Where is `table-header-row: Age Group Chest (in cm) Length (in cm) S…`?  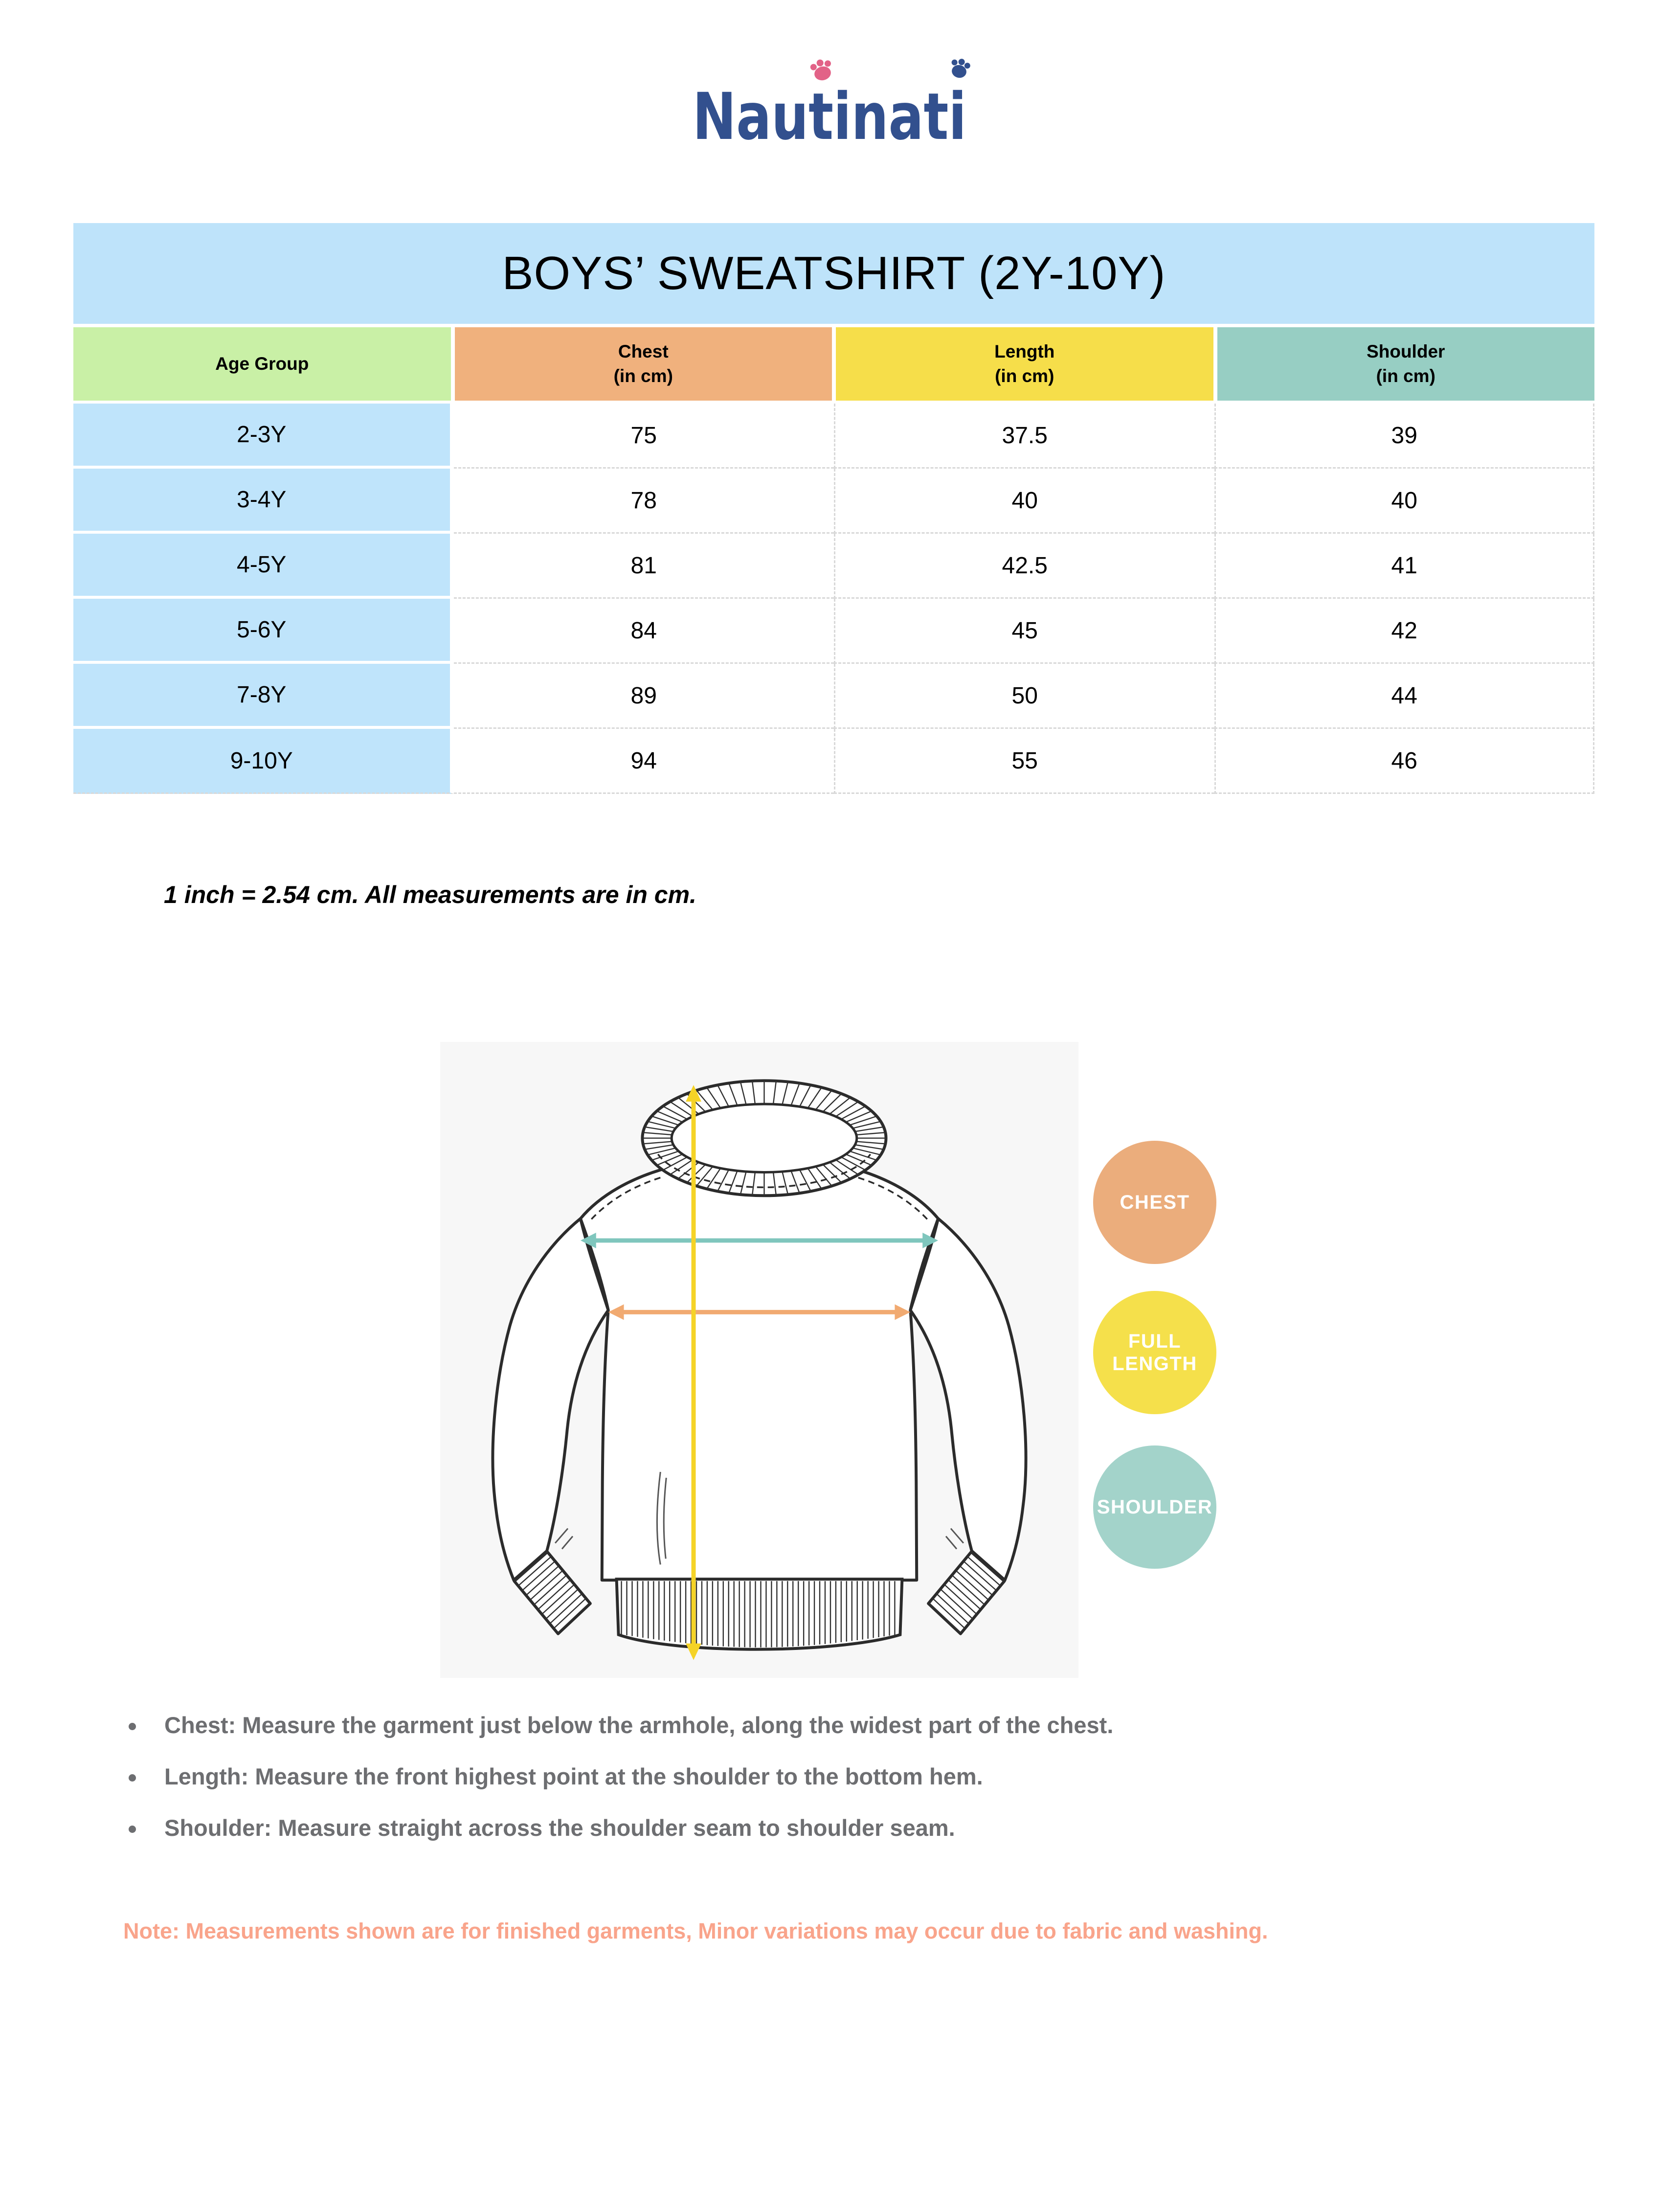
table-header-row: Age Group Chest (in cm) Length (in cm) S… is located at coordinates (833, 364).